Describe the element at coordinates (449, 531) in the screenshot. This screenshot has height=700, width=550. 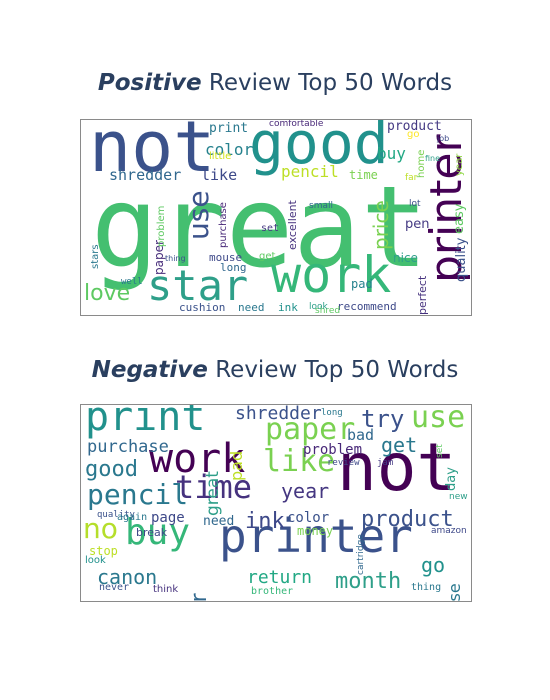
I see `word-amazon: amazon` at that location.